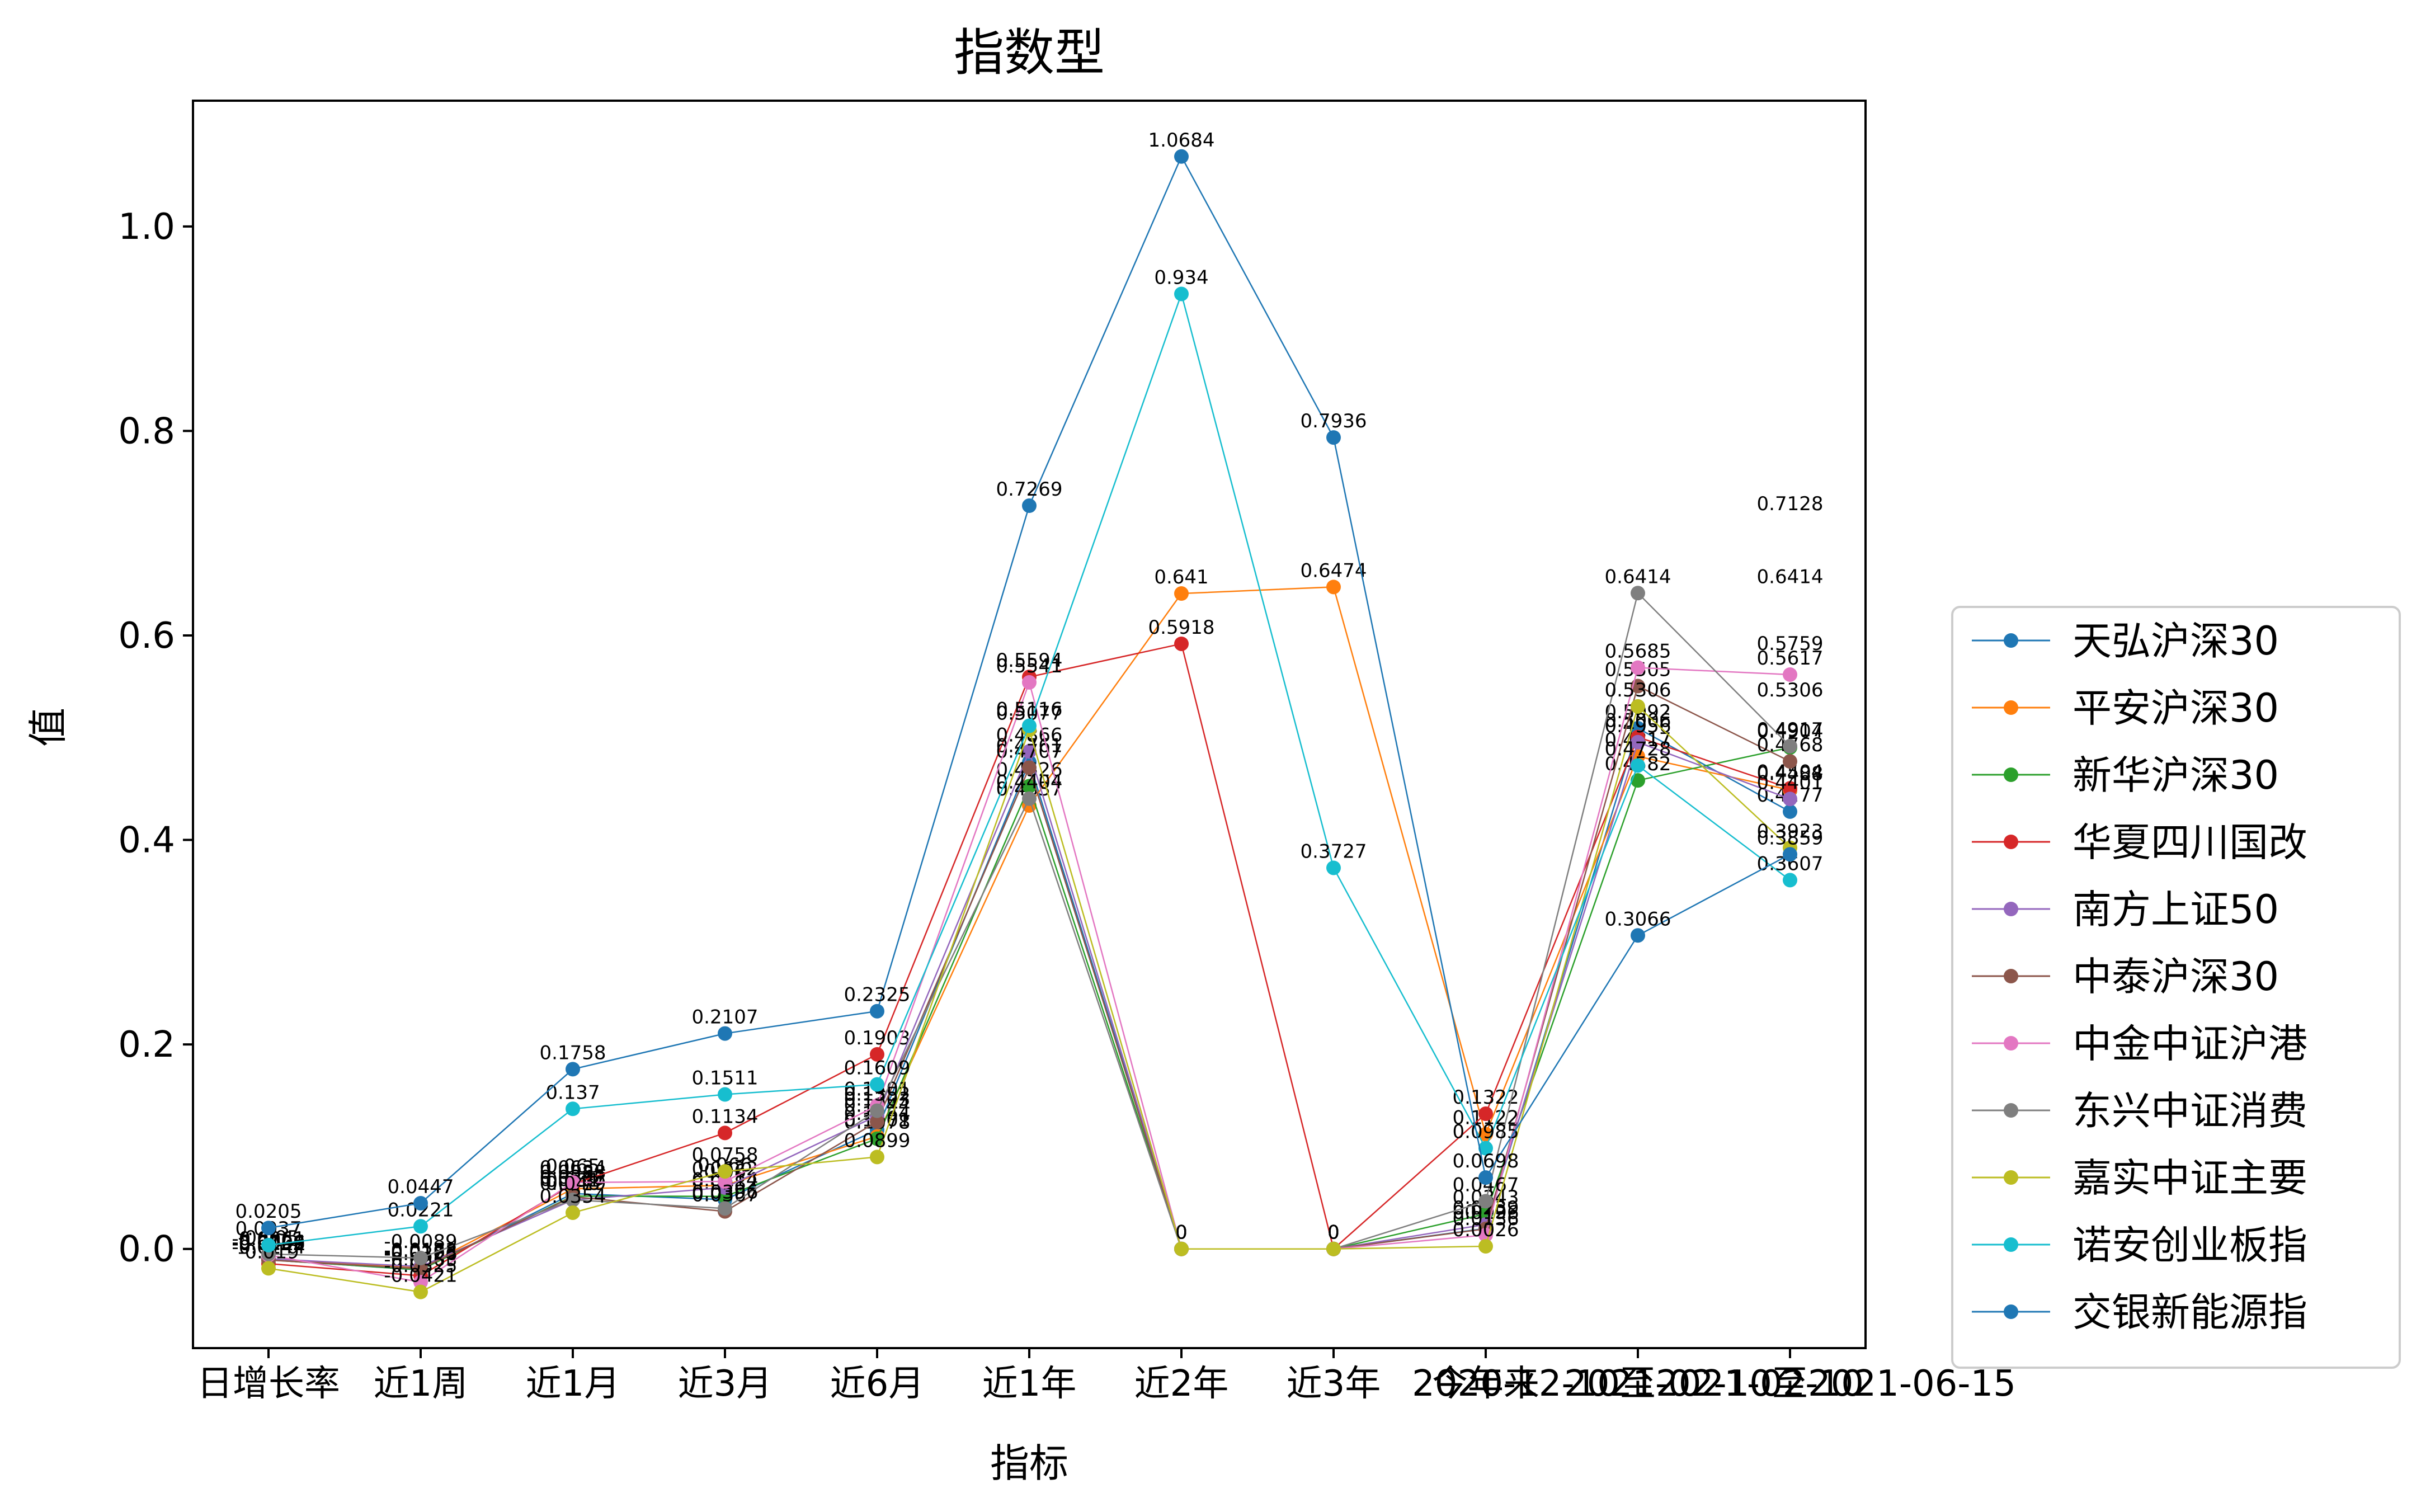 This screenshot has width=2421, height=1512. I want to click on data-label: 0.4401, so click(1790, 782).